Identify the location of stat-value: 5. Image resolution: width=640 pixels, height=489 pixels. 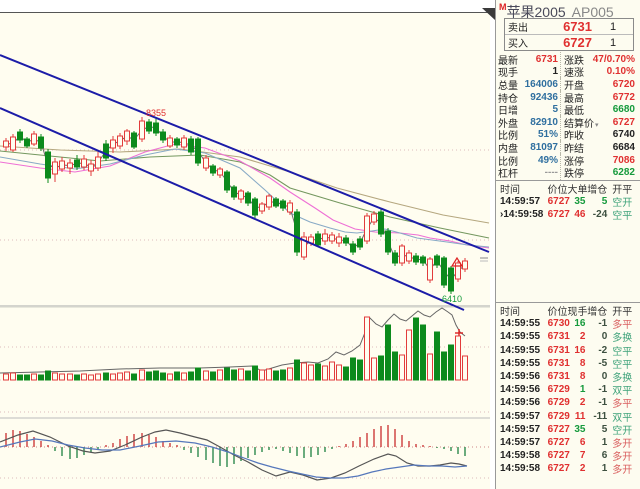
(555, 110).